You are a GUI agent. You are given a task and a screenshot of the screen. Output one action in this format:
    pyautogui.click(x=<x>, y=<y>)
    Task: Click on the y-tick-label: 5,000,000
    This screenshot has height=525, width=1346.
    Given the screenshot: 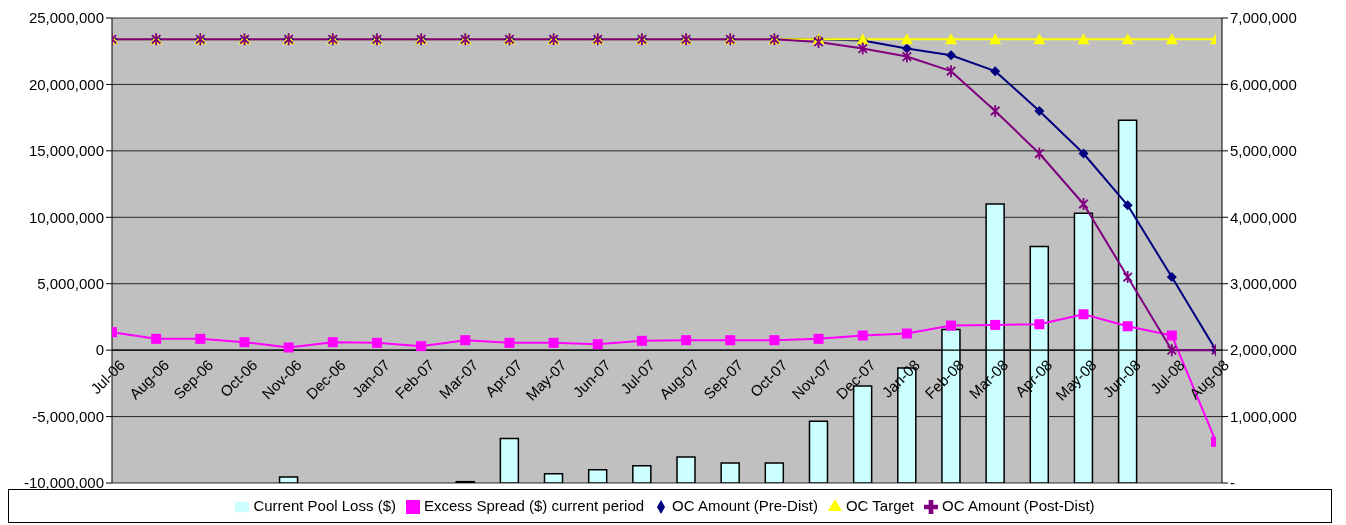 What is the action you would take?
    pyautogui.click(x=70, y=284)
    